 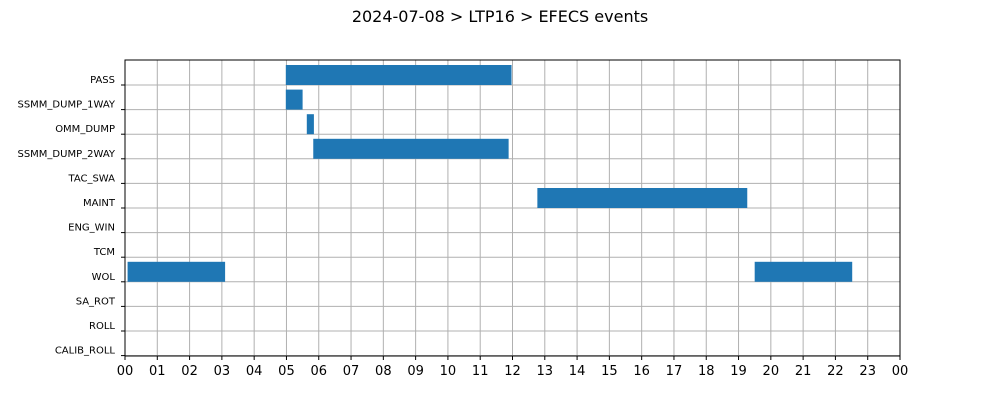 What do you see at coordinates (157, 371) in the screenshot?
I see `x-tick-label: 01` at bounding box center [157, 371].